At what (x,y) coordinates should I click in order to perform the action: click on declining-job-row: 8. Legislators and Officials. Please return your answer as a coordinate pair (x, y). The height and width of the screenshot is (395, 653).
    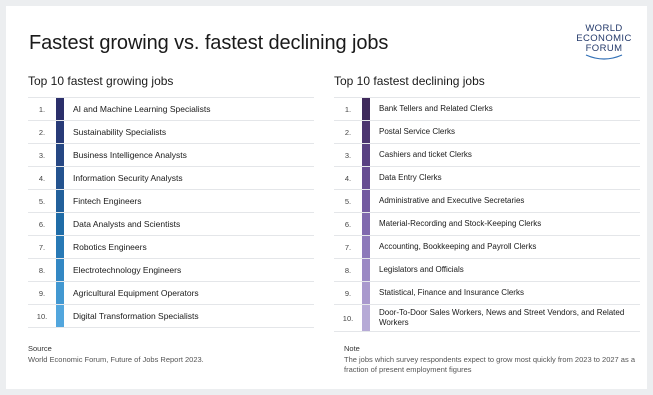
    Looking at the image, I should click on (487, 270).